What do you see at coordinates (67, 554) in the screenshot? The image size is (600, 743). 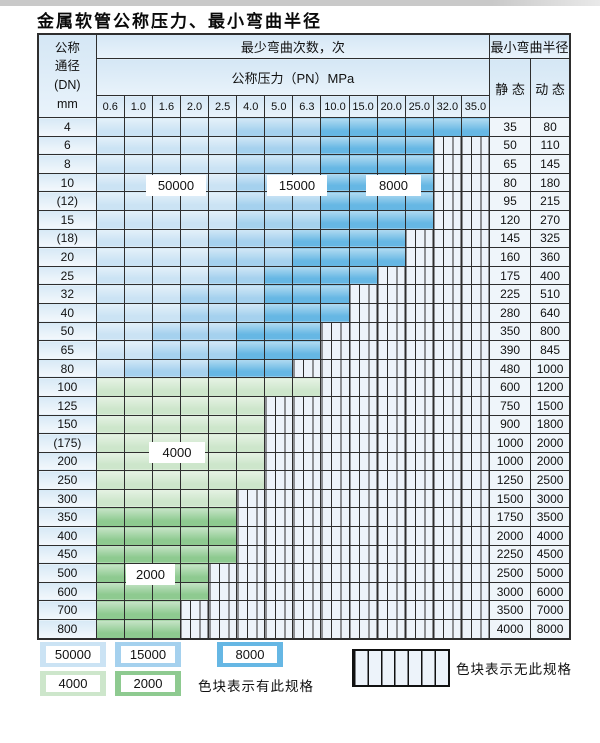 I see `dn-cell: 450` at bounding box center [67, 554].